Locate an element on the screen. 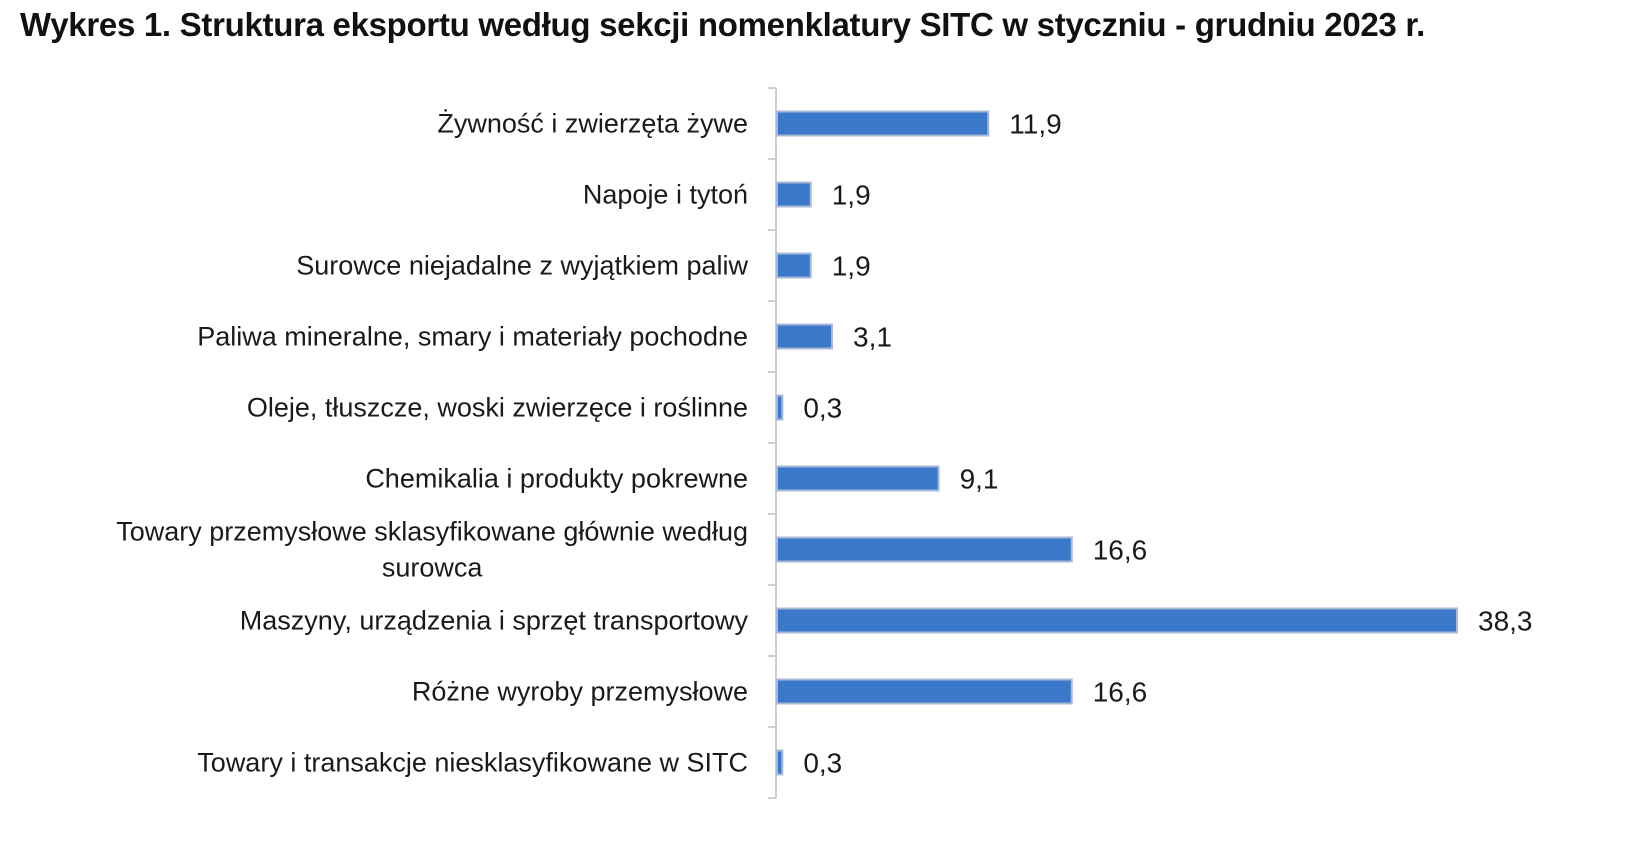 This screenshot has width=1642, height=862. data-label: 38,3 is located at coordinates (1505, 621).